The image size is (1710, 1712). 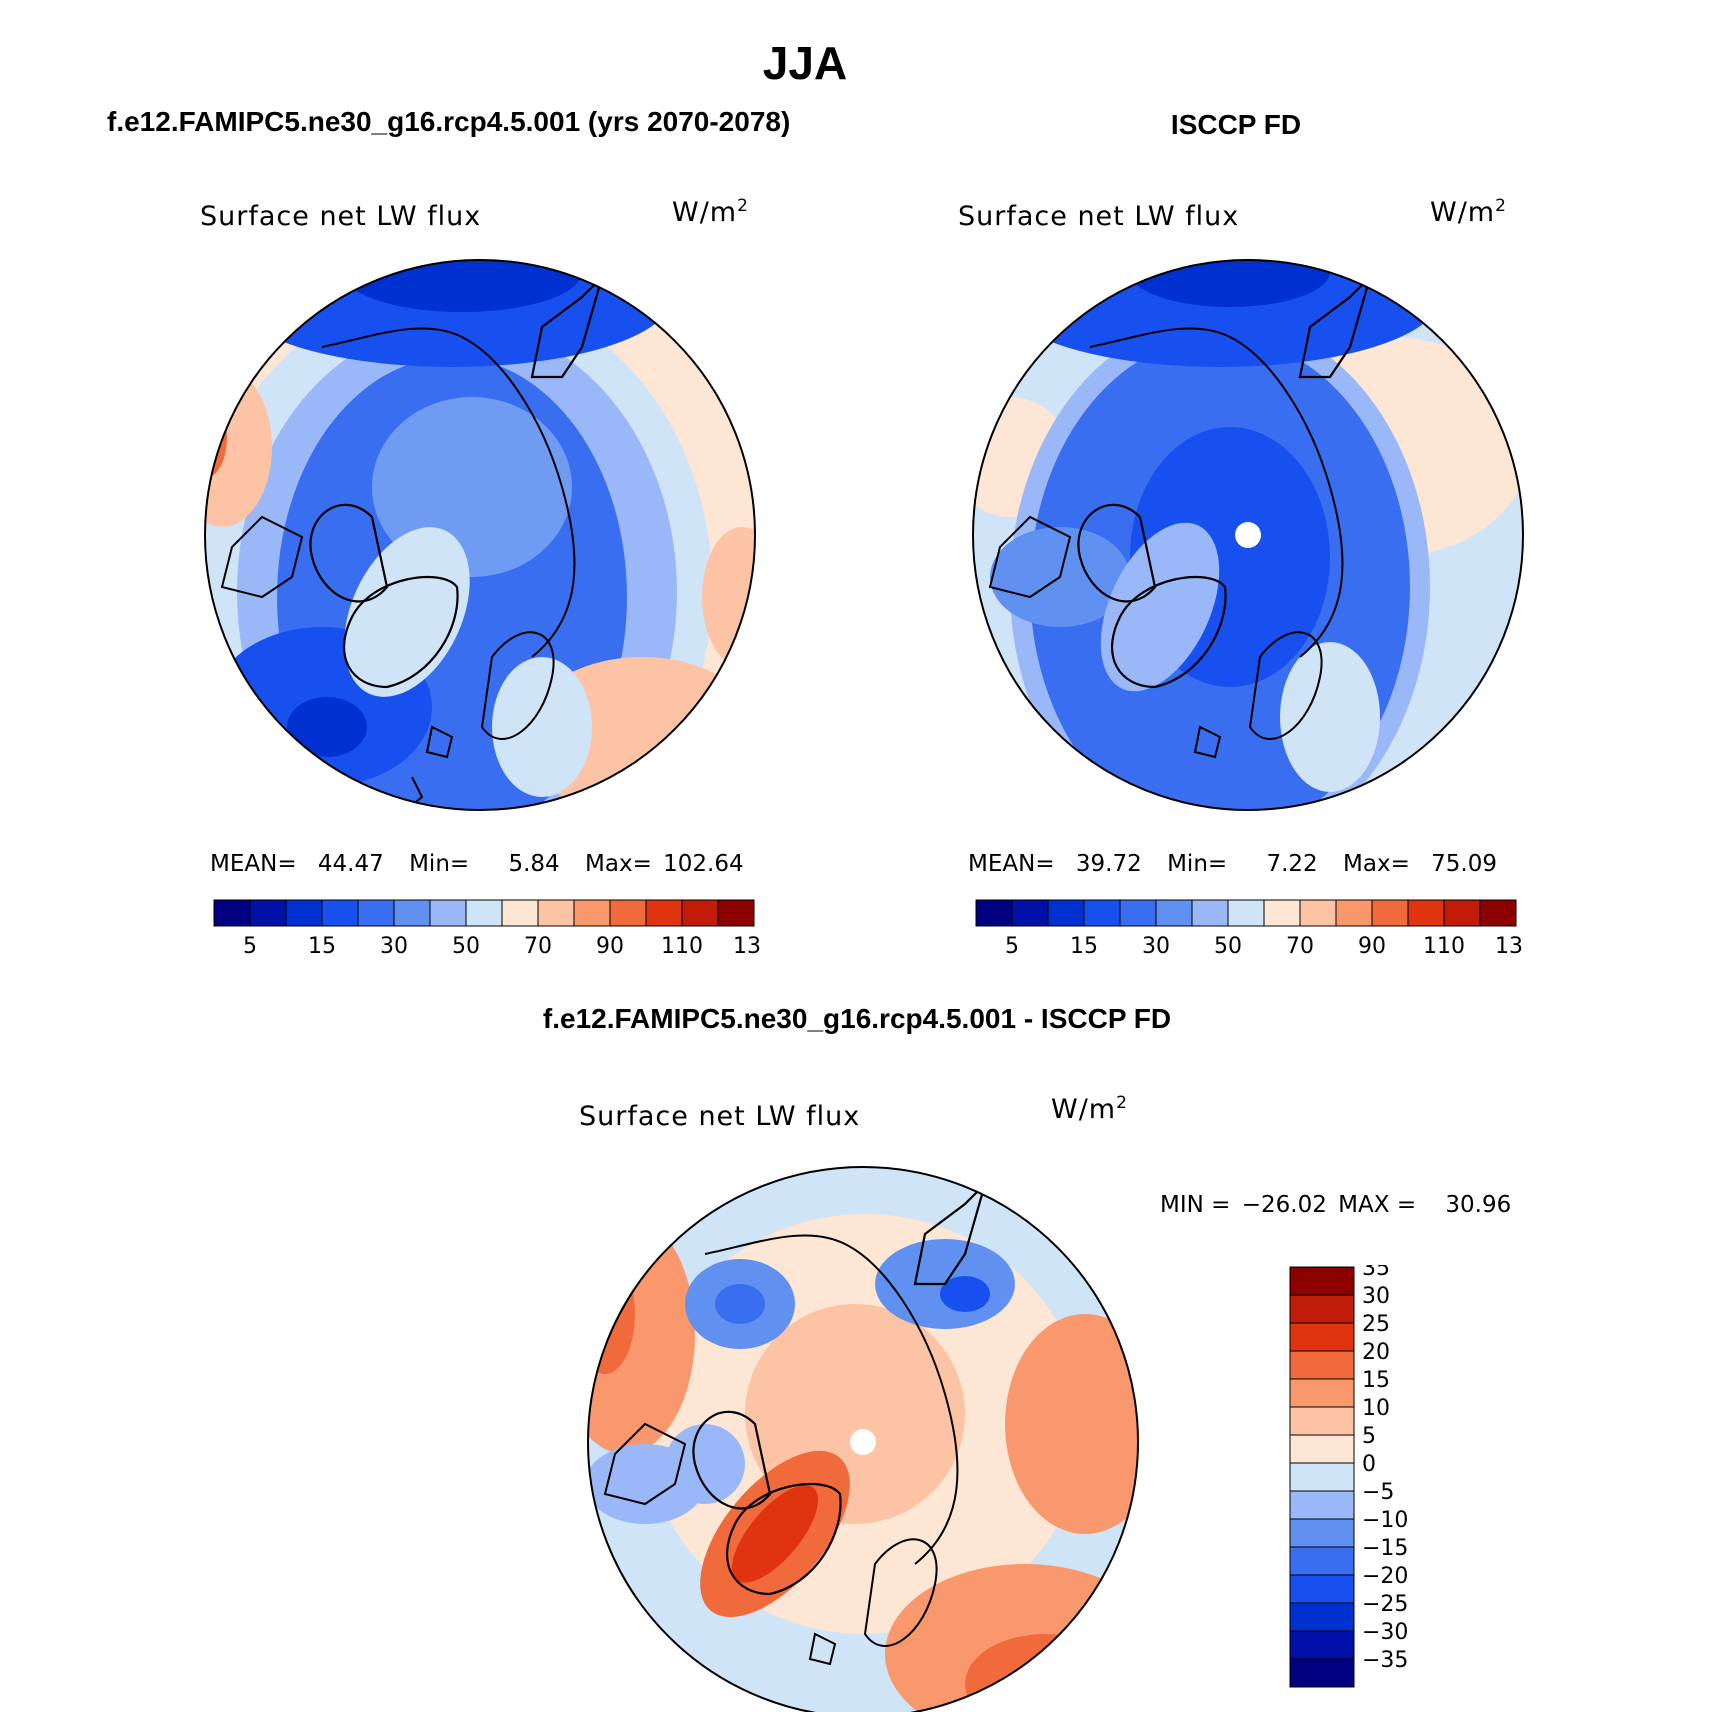 I want to click on polar-map-obs, so click(x=1248, y=535).